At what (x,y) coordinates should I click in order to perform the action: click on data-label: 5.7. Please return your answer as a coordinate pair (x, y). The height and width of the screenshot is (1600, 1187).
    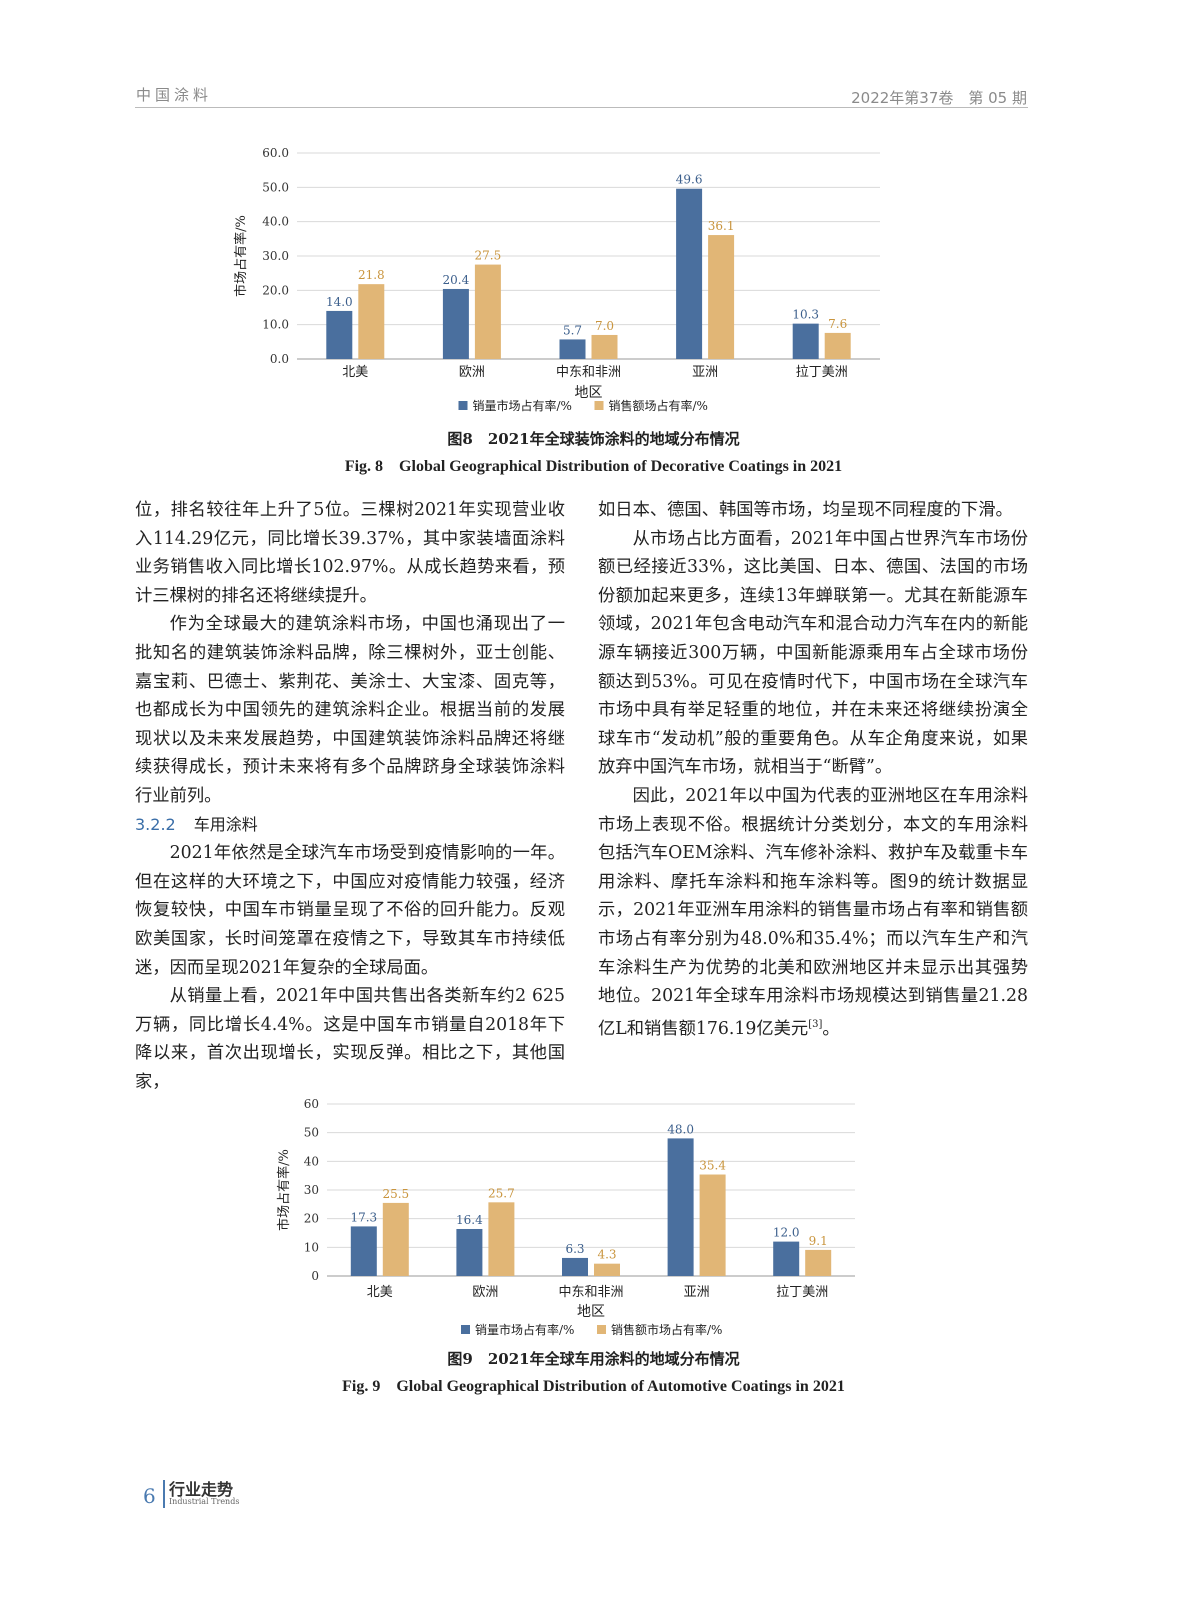
    Looking at the image, I should click on (572, 330).